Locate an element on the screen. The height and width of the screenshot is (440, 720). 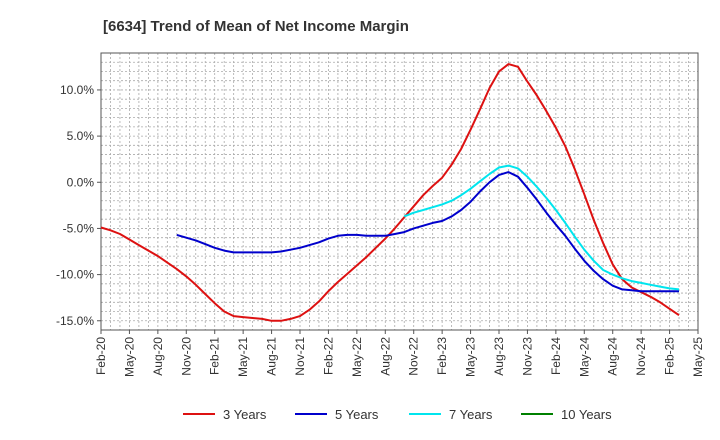
x-tick-label: Feb-22 is located at coordinates (328, 356).